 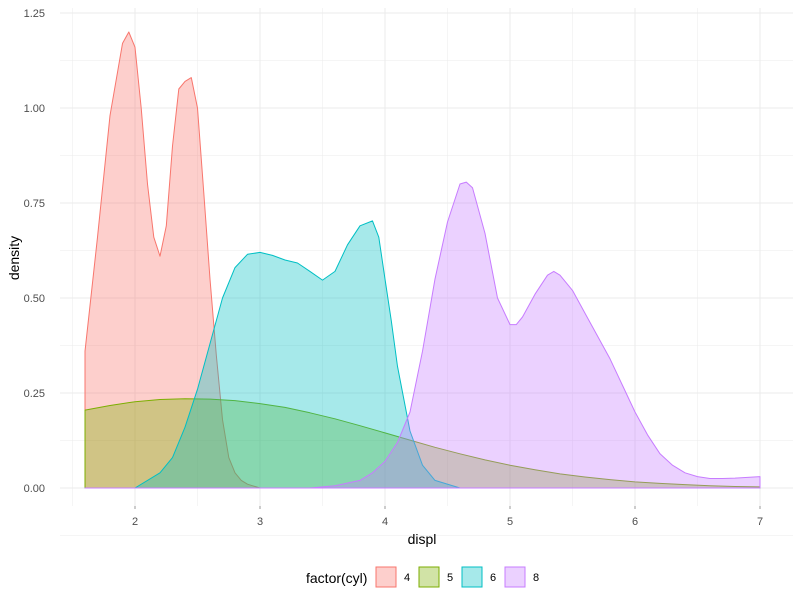 I want to click on y-tick-label: 1.25, so click(x=34, y=14).